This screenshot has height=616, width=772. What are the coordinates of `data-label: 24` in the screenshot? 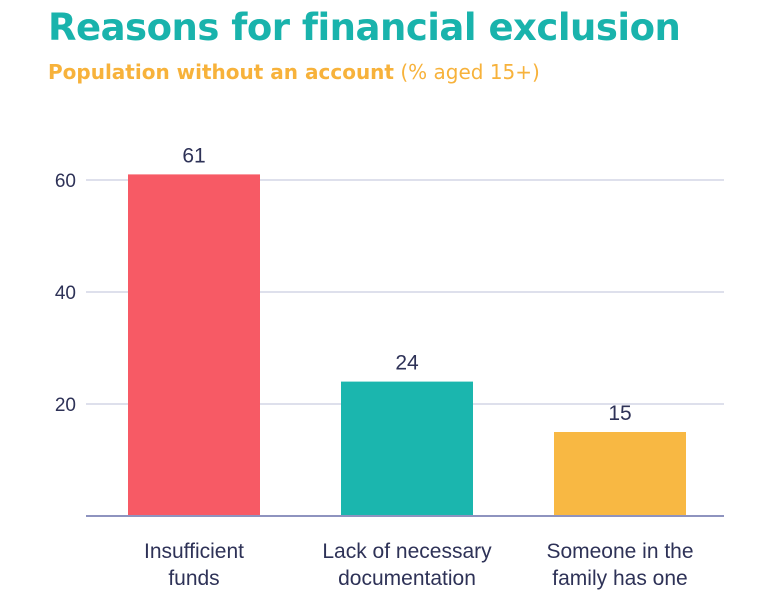 It's located at (407, 363).